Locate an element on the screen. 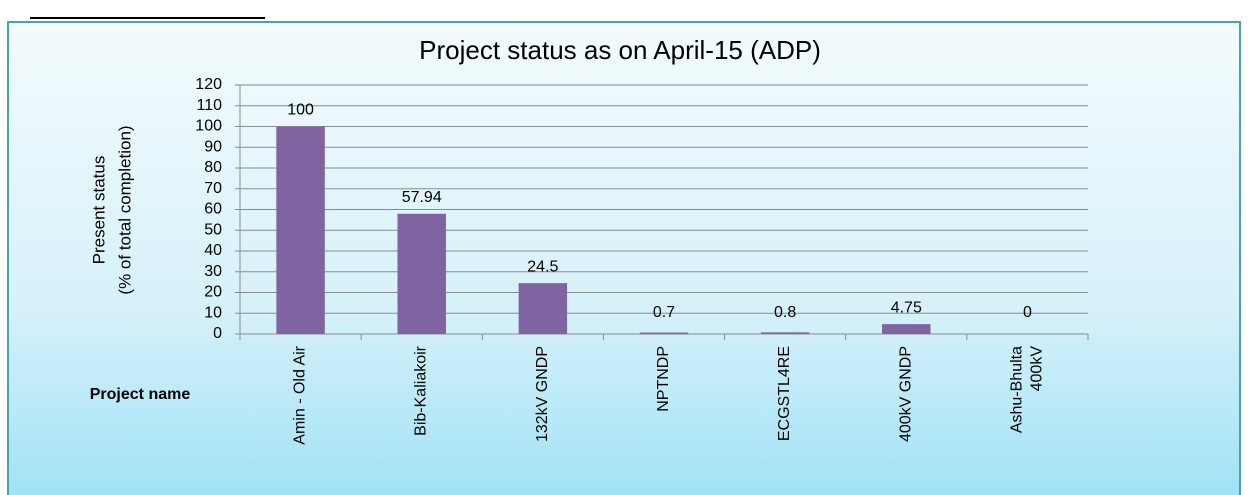 The width and height of the screenshot is (1248, 495). value-label: 4.75 is located at coordinates (906, 307).